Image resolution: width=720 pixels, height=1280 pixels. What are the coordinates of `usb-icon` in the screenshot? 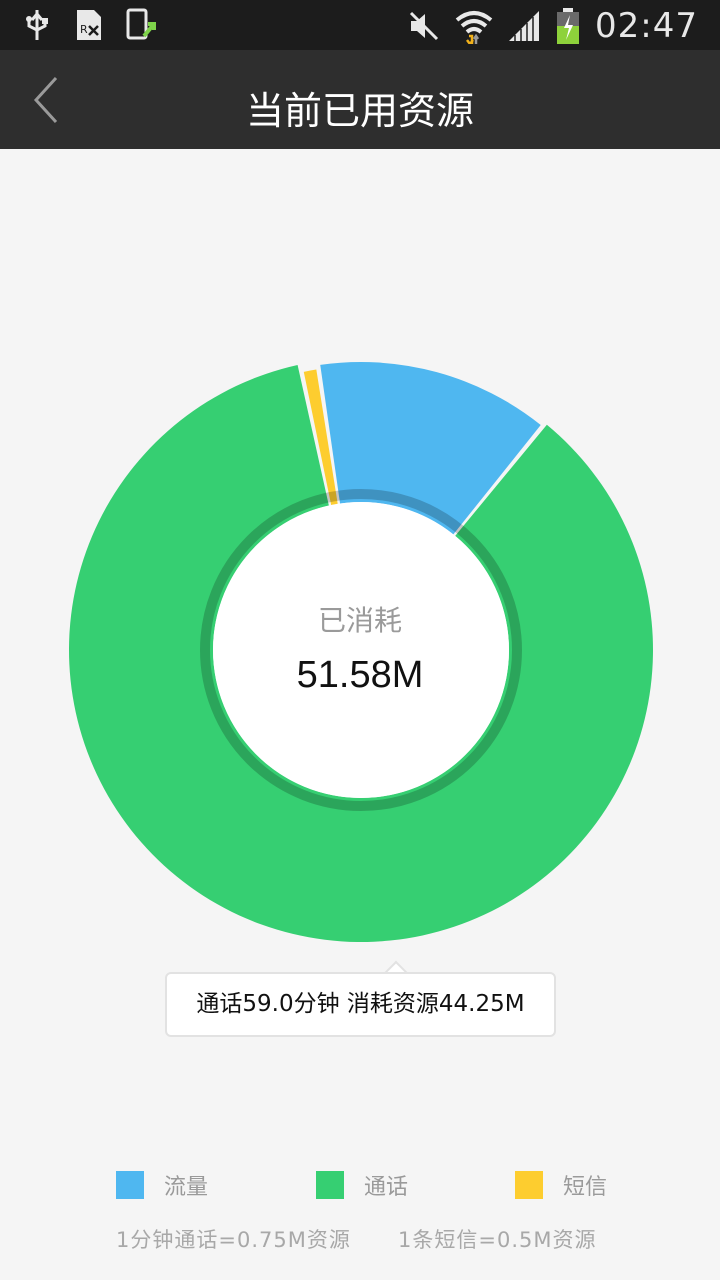 It's located at (37, 25).